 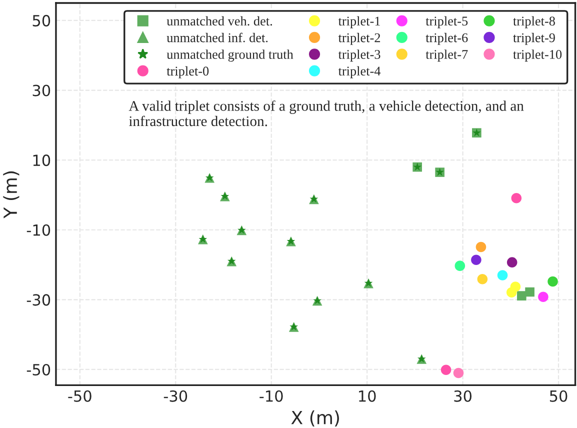 I want to click on x-tick-label: -10, so click(x=271, y=396).